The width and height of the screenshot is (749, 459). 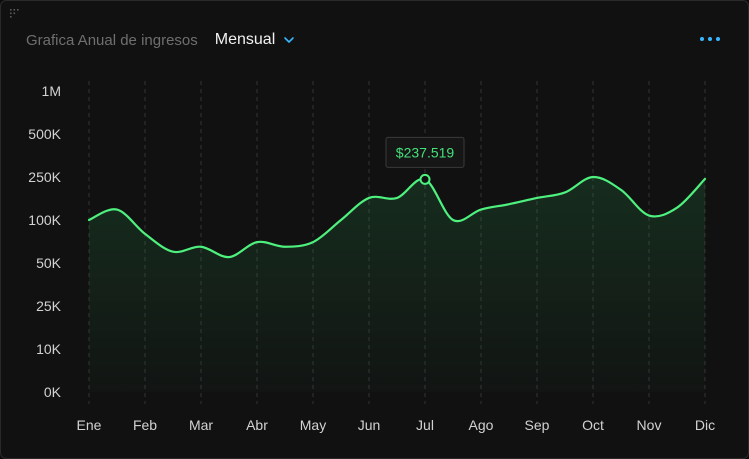 I want to click on chart-header: Grafica Anual de ingresos Mensual, so click(x=160, y=40).